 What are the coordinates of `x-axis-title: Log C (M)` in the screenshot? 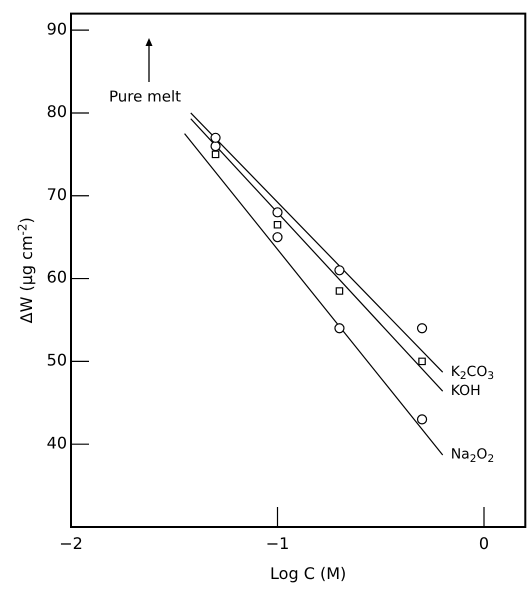 It's located at (308, 574).